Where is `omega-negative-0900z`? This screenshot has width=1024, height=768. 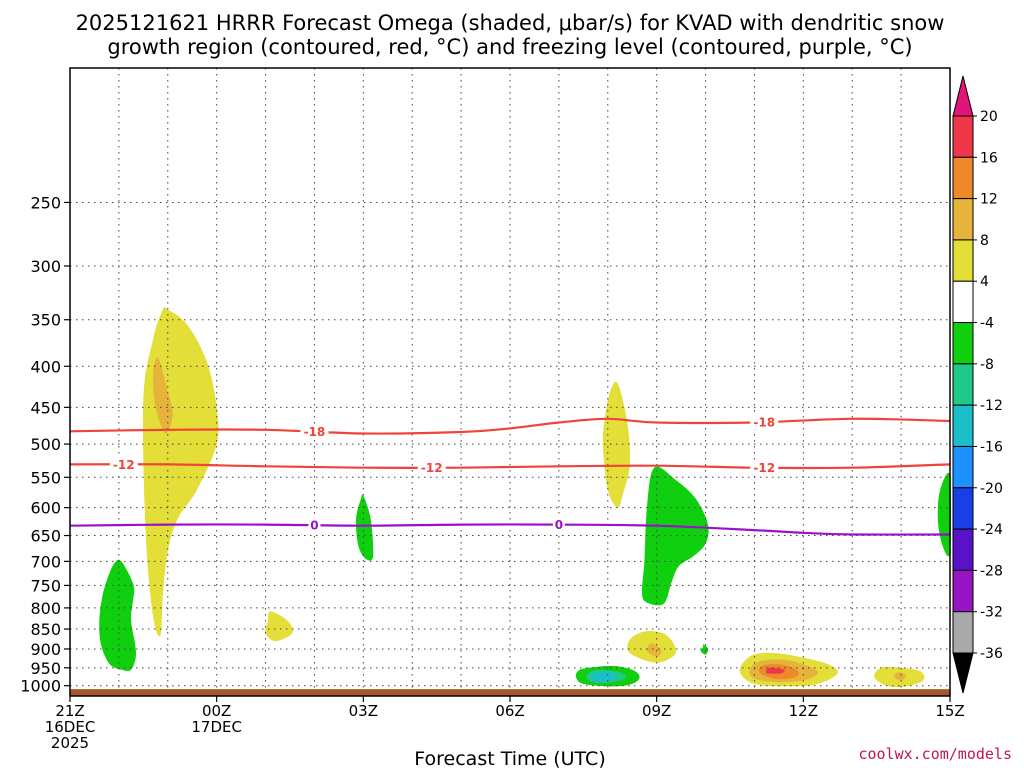
omega-negative-0900z is located at coordinates (675, 536).